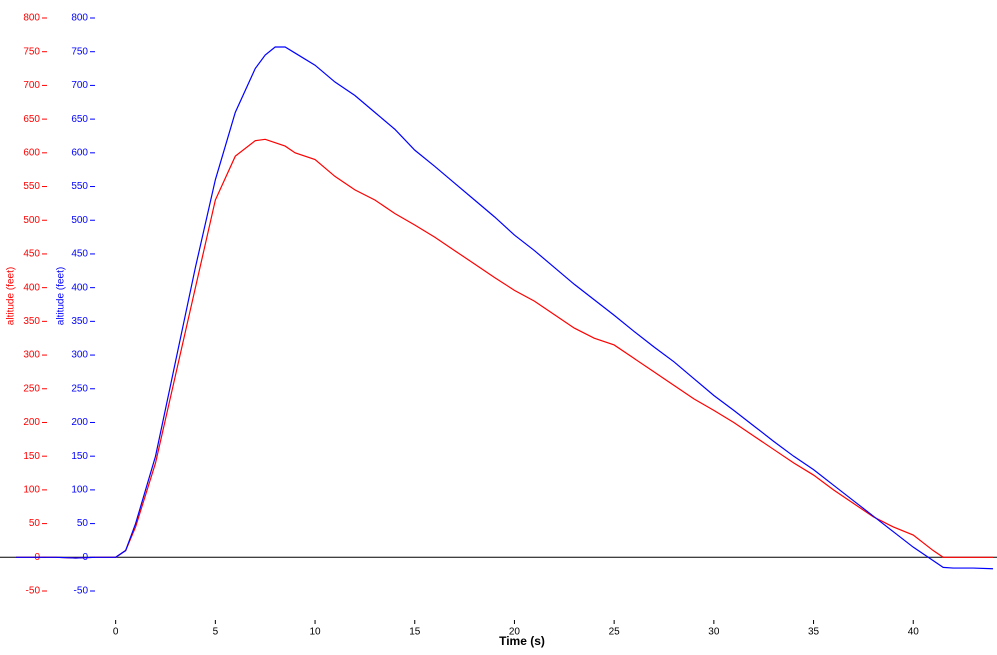 The width and height of the screenshot is (997, 655). I want to click on y2-tick-label: 250, so click(79, 388).